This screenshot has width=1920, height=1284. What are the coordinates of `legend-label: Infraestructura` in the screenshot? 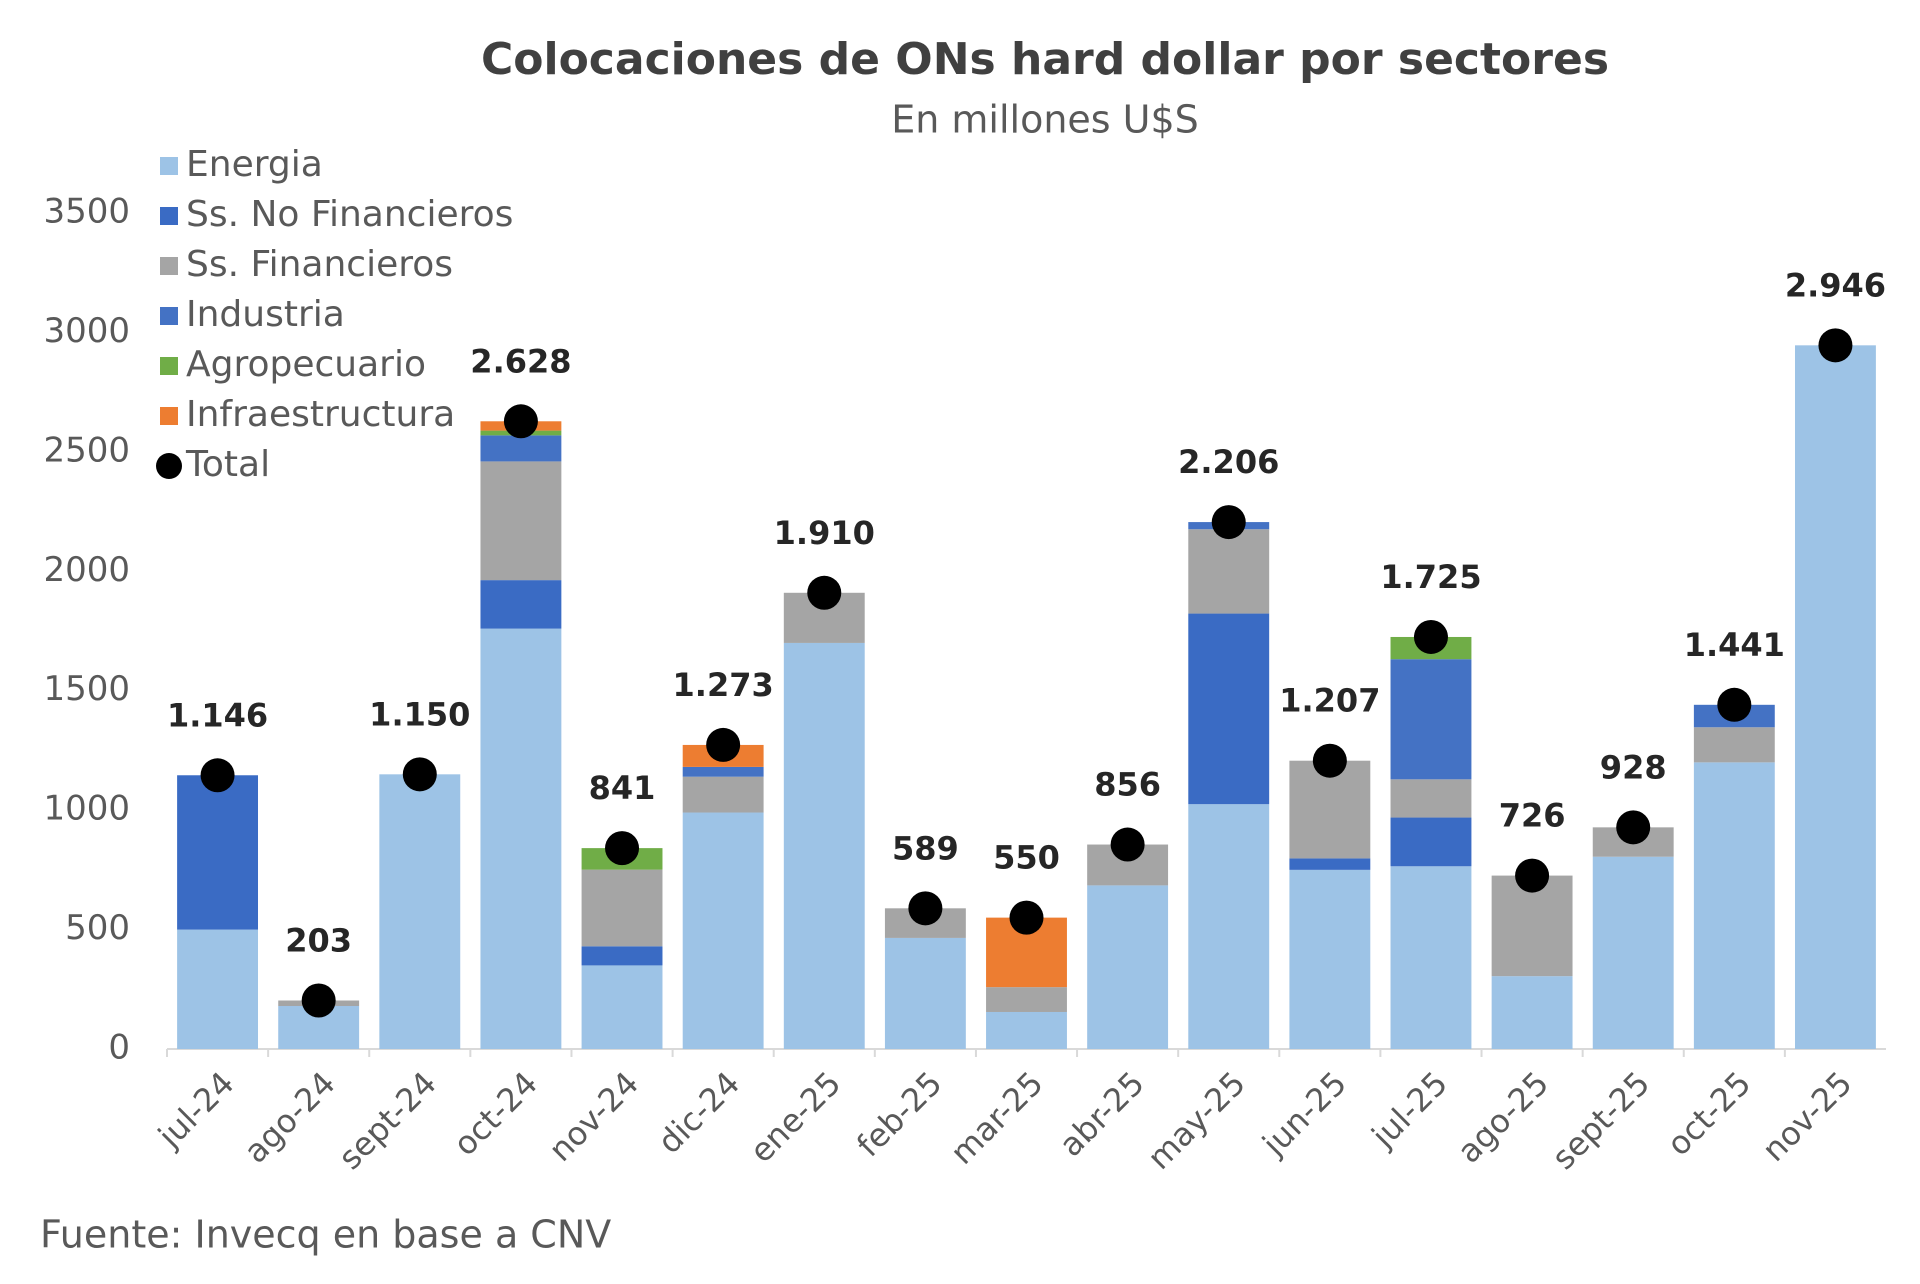 It's located at (320, 414).